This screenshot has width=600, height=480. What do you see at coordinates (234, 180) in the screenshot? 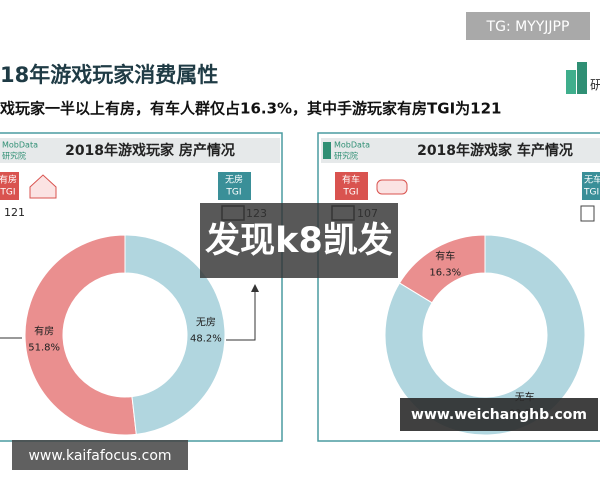
I see `badge-label: 无房` at bounding box center [234, 180].